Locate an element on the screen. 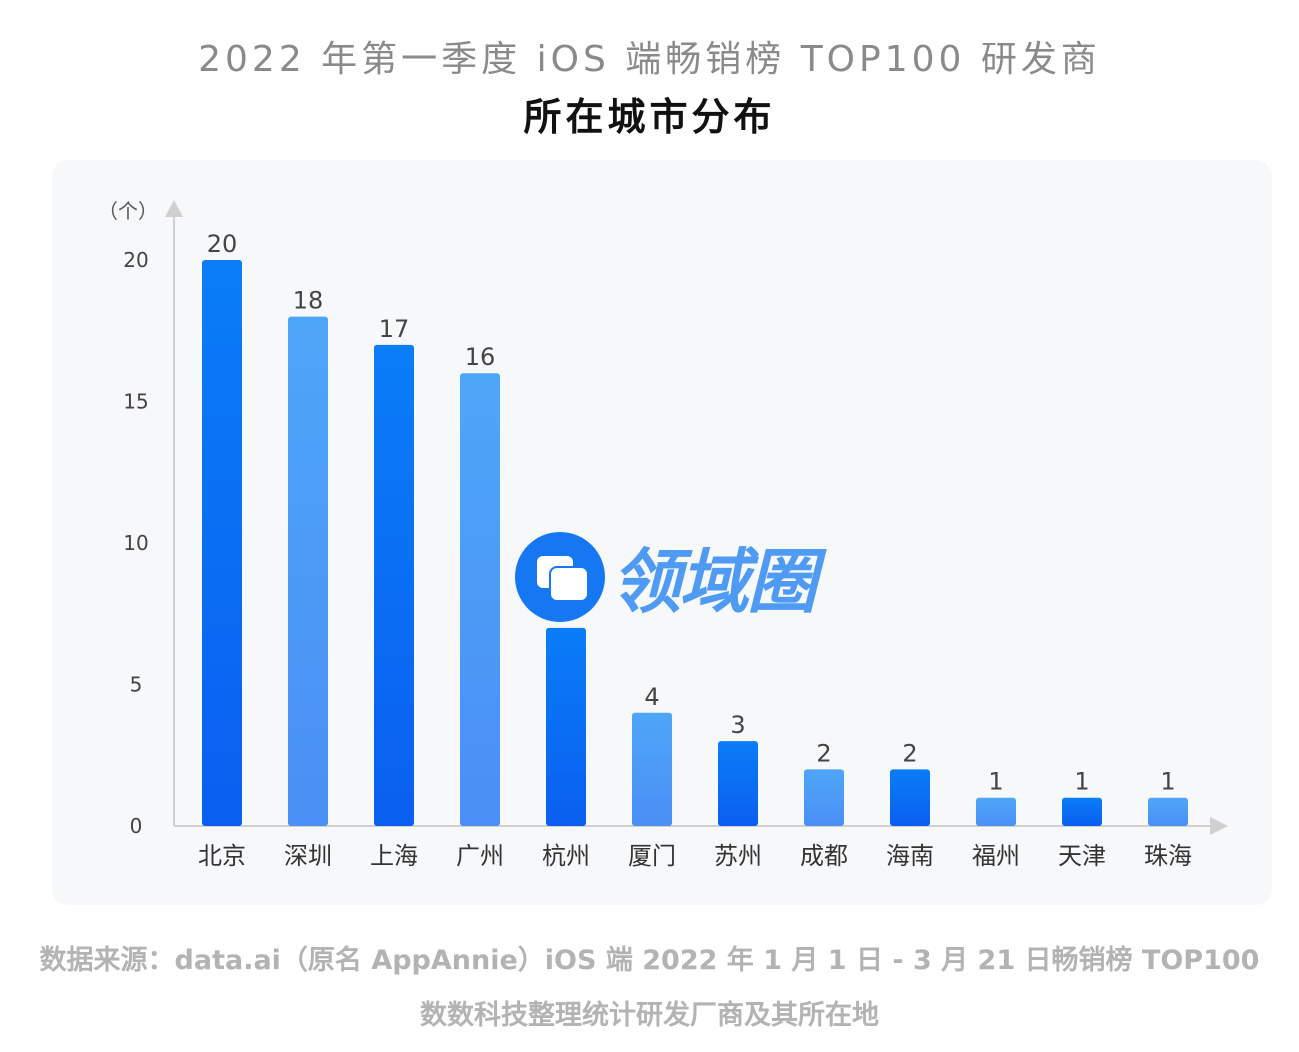 The image size is (1299, 1052). x-tick-label: 北京 is located at coordinates (222, 856).